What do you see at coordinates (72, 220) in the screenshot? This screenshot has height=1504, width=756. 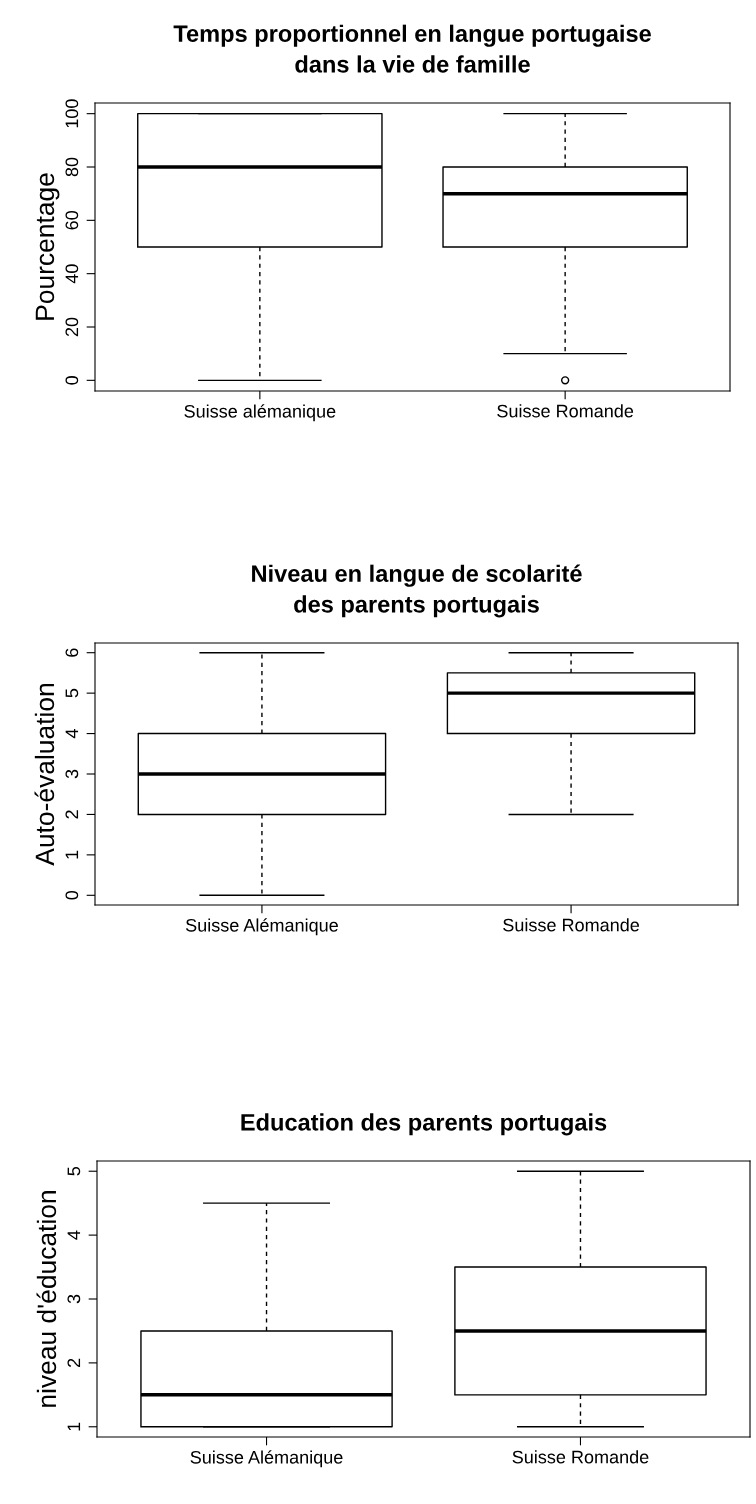 I see `y-tick-label: 60` at bounding box center [72, 220].